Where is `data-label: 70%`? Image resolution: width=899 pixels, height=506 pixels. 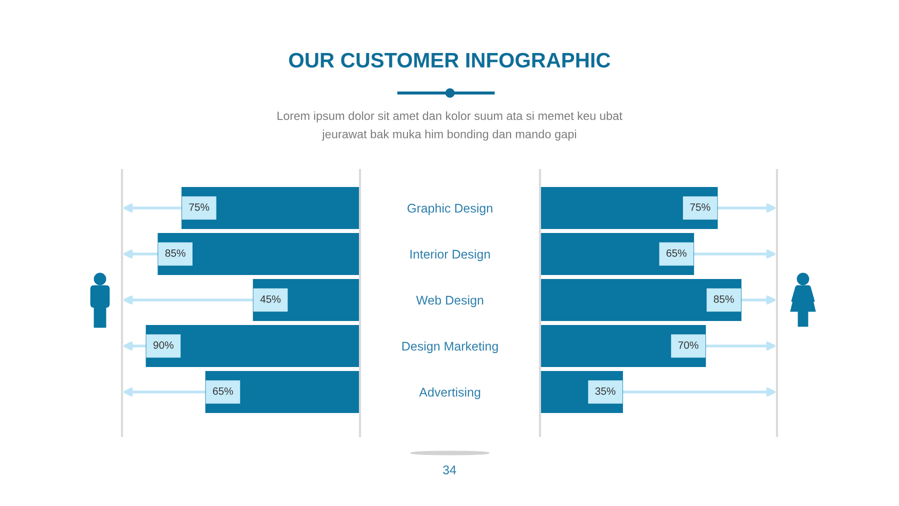 data-label: 70% is located at coordinates (688, 345).